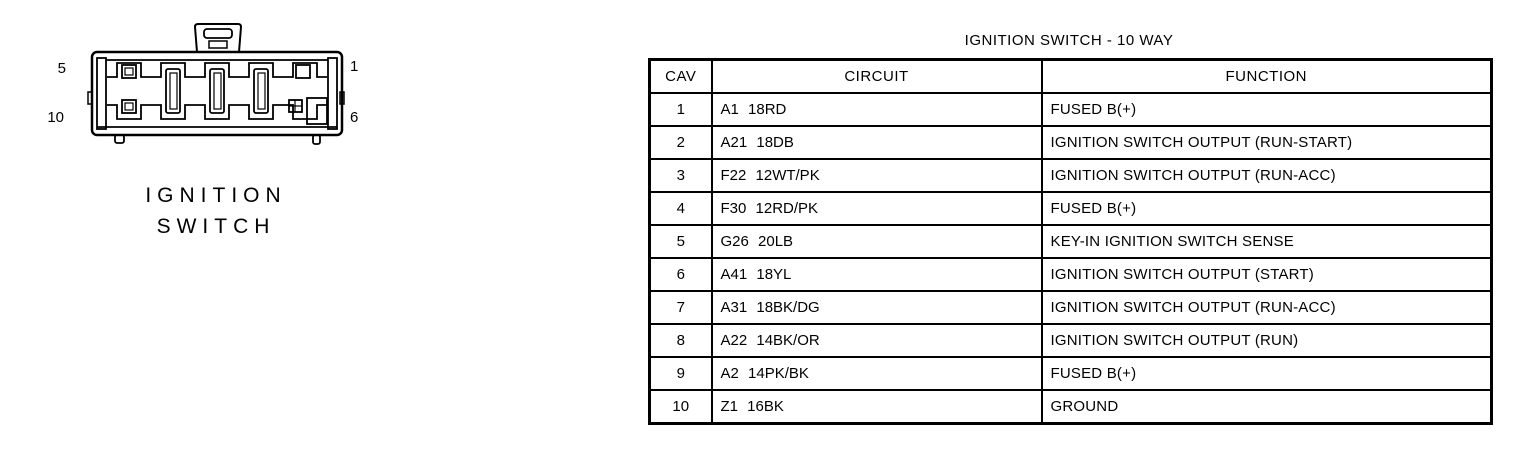 The height and width of the screenshot is (452, 1536). I want to click on function-cell: GROUND, so click(1266, 407).